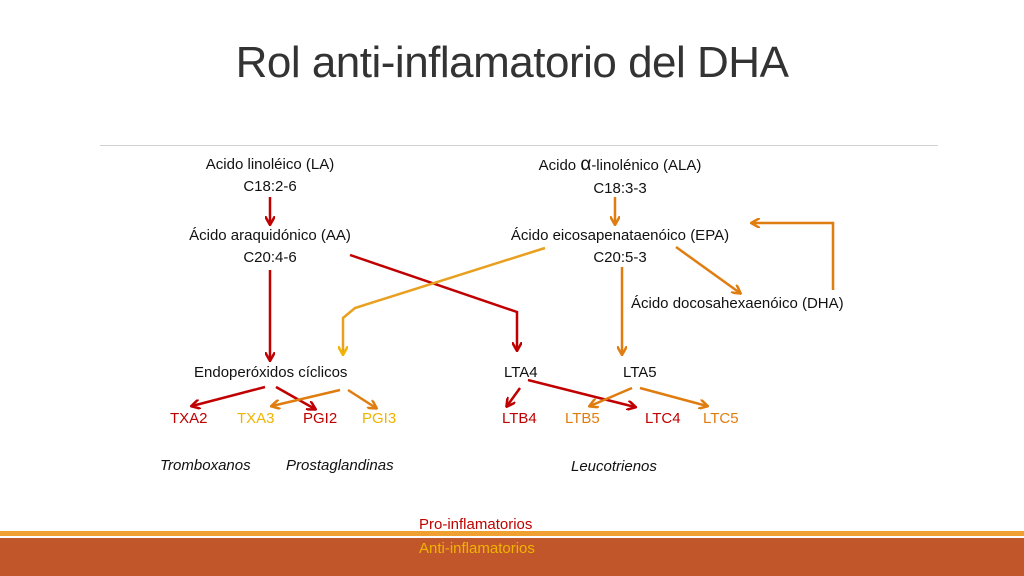  I want to click on dha-name: Ácido docosahexaenóico (DHA), so click(737, 303).